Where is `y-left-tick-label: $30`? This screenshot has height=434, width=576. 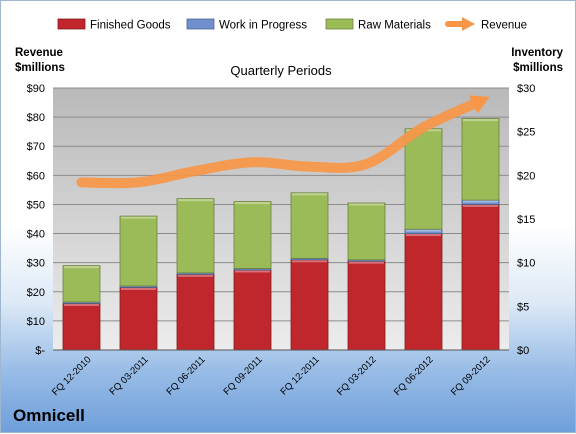
y-left-tick-label: $30 is located at coordinates (36, 264).